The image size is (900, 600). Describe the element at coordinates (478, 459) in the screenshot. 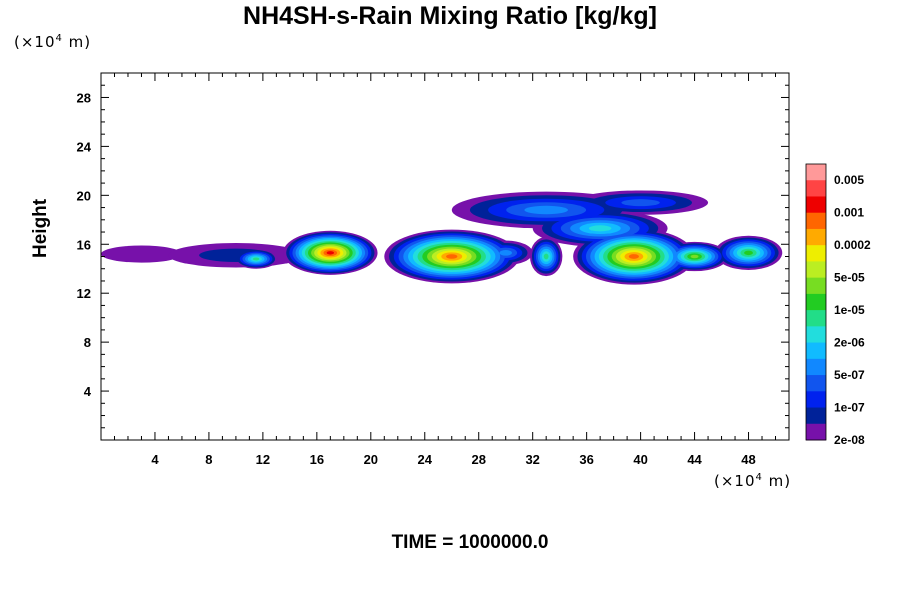

I see `x-tick-label: 28` at that location.